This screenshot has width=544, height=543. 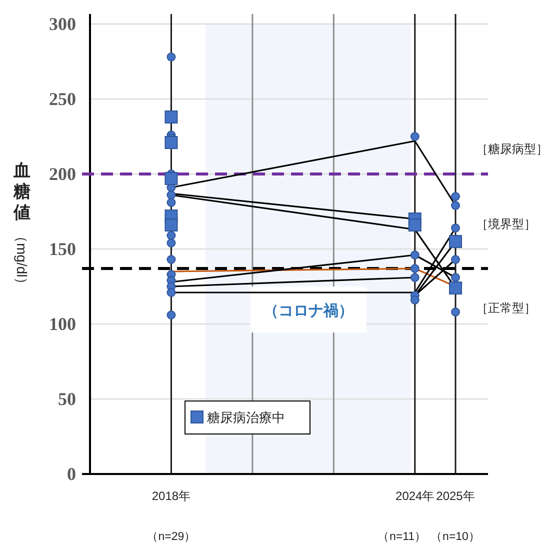 I want to click on x-tick-label: 2018年, so click(x=171, y=496).